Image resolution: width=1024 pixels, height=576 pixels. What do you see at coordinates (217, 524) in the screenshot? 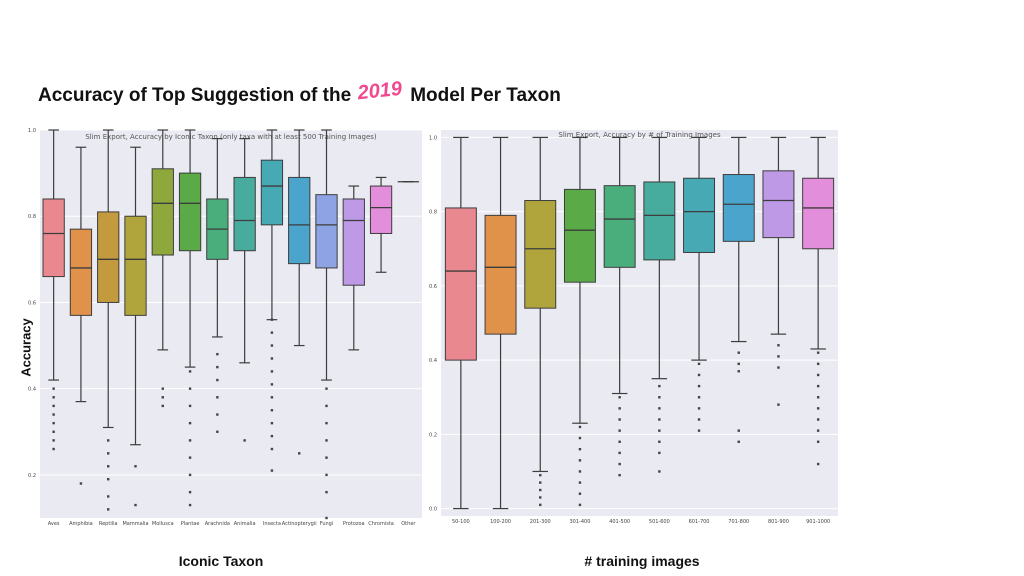
I see `x-tick-label: Arachnida` at bounding box center [217, 524].